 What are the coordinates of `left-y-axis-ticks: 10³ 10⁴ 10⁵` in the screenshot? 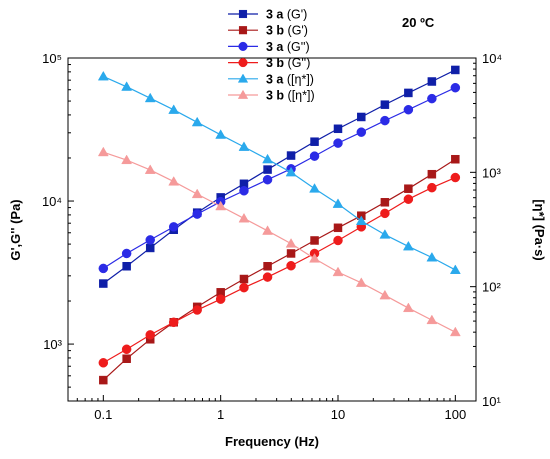 It's located at (58, 226).